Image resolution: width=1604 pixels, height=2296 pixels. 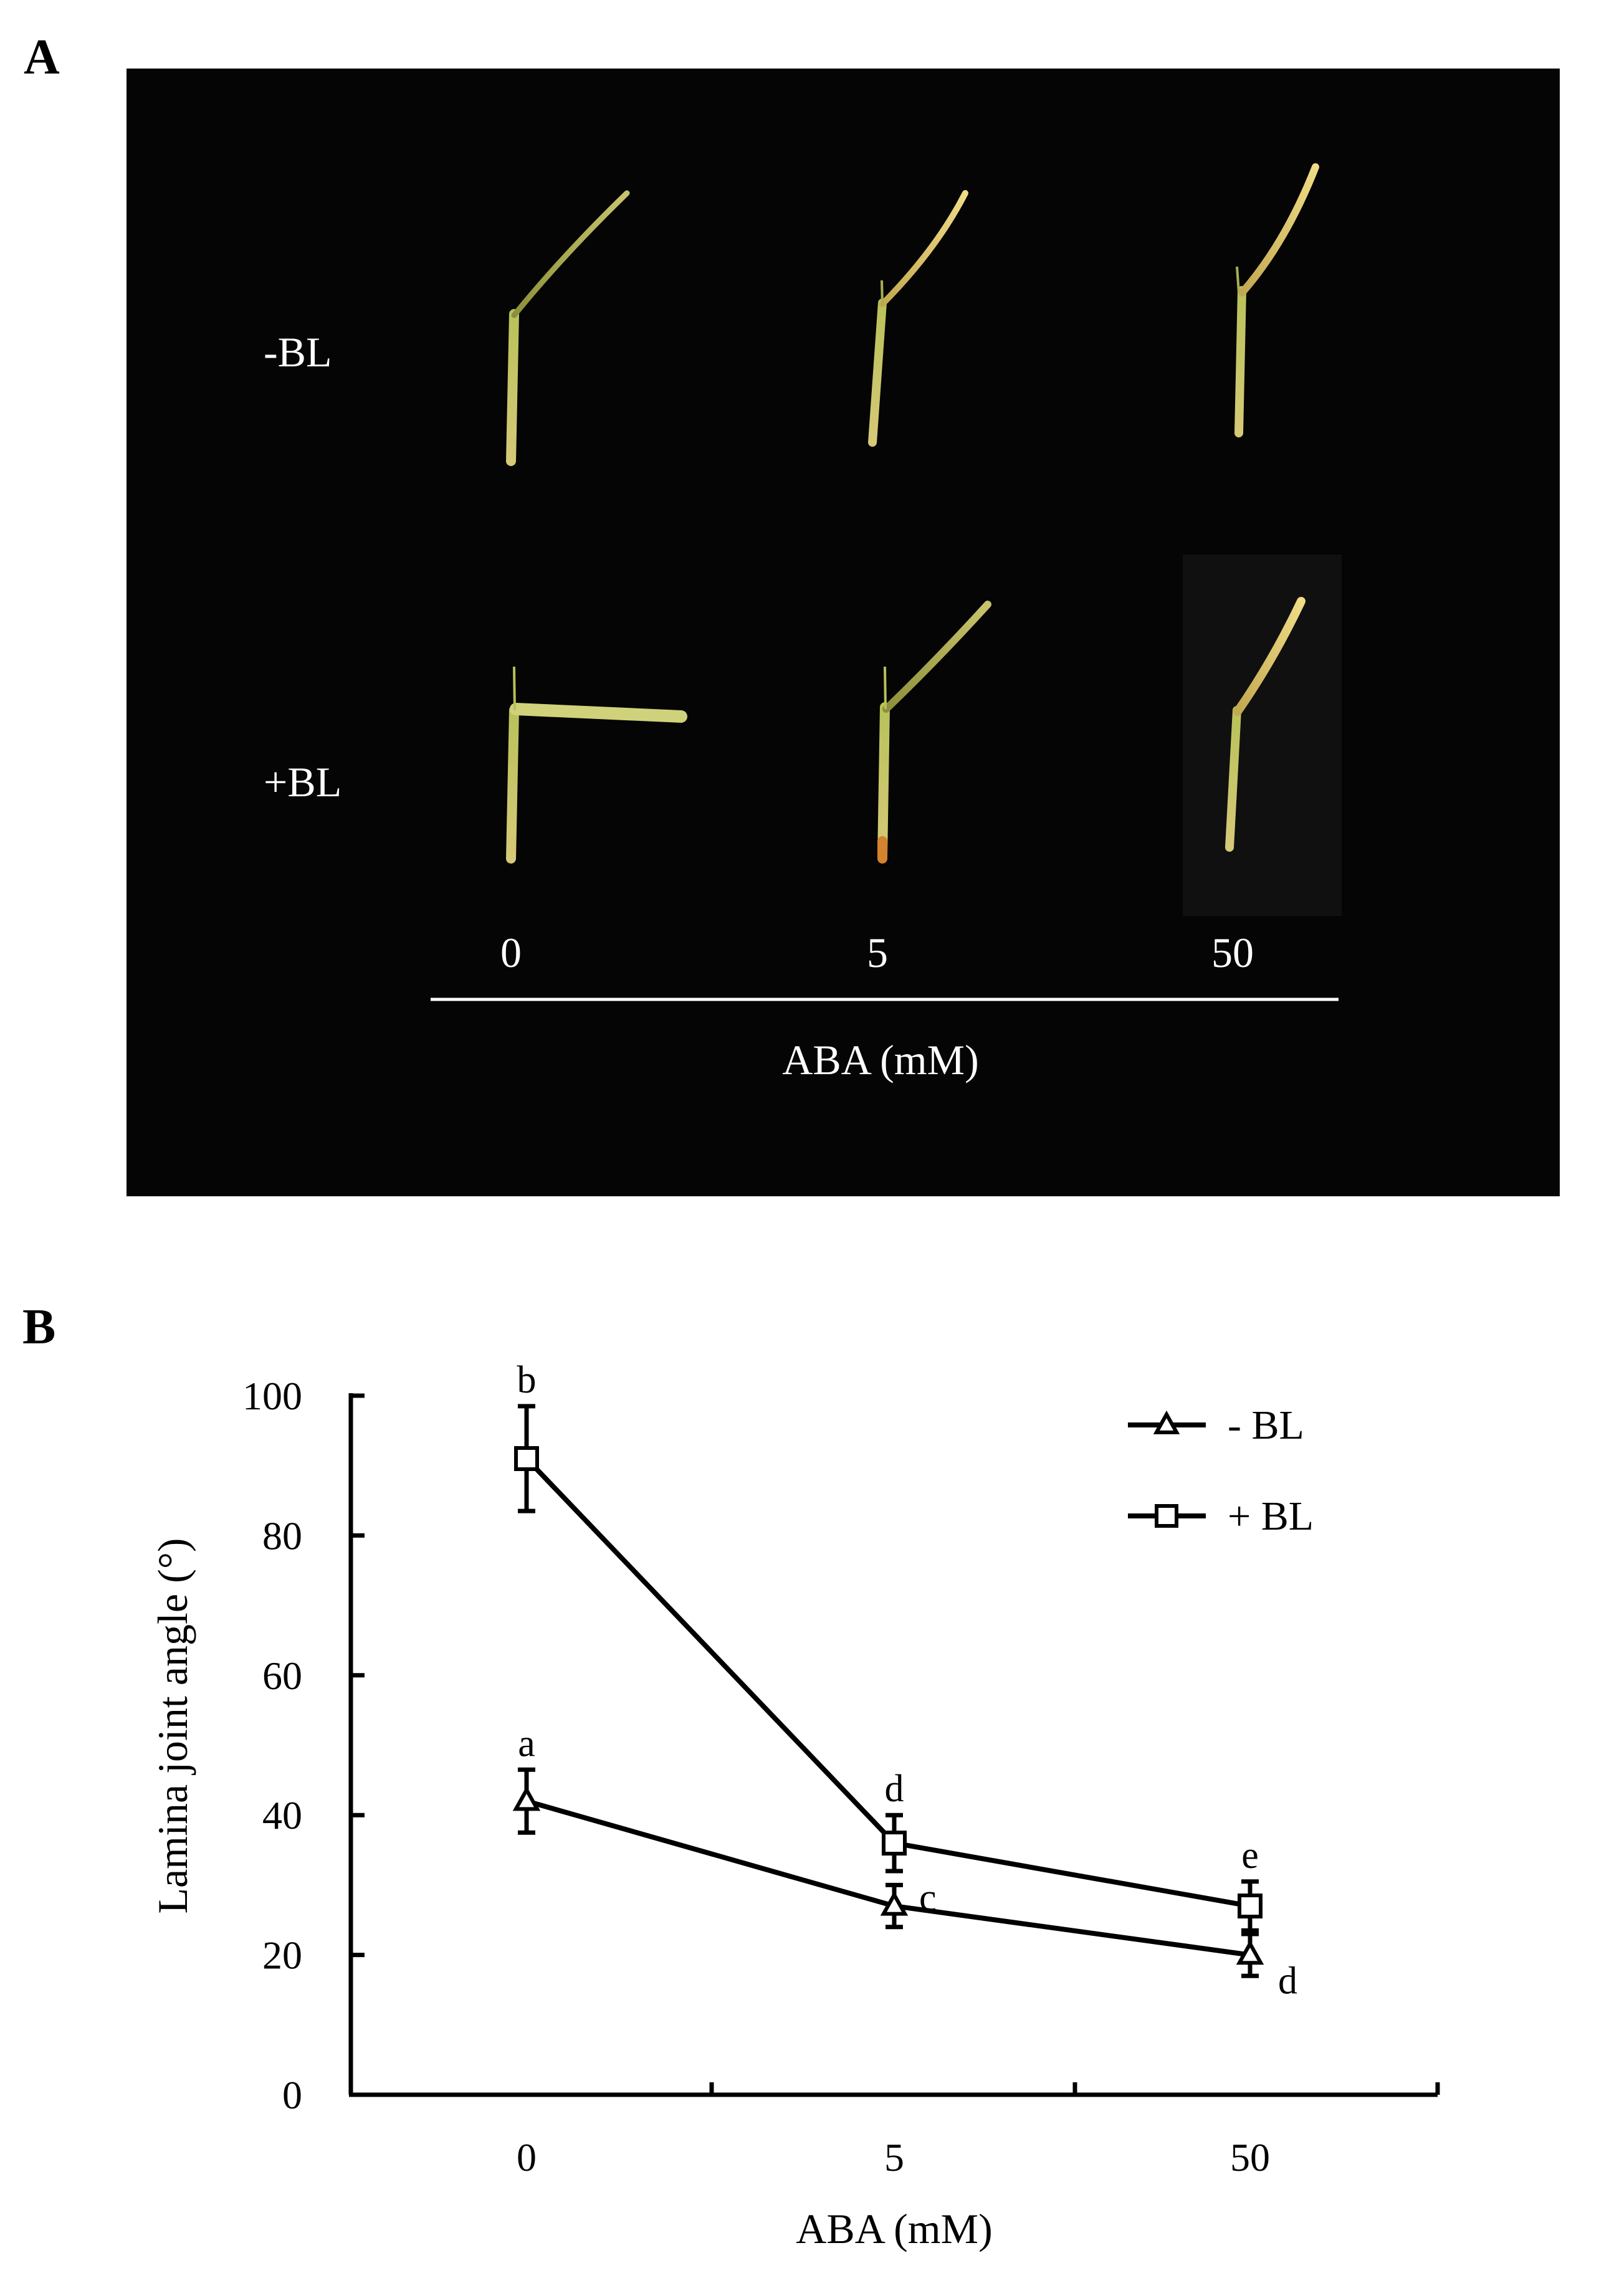 I want to click on legend-label: + BL, so click(x=1271, y=1516).